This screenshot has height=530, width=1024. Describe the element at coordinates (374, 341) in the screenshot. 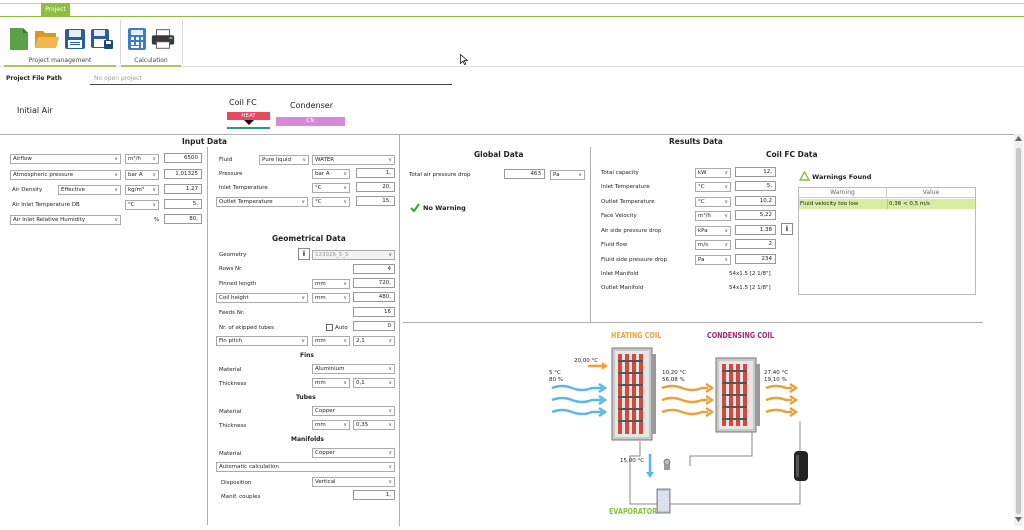

I see `fin-pitch-value-select: 2,1` at that location.